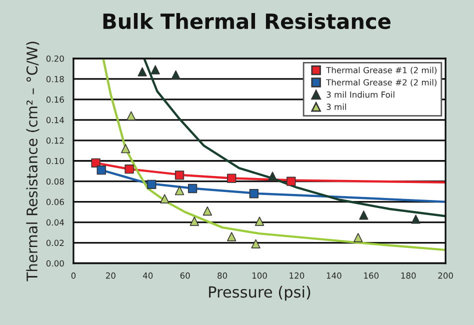 This screenshot has height=325, width=474. Describe the element at coordinates (55, 222) in the screenshot. I see `y-tick-label: 0.04` at that location.